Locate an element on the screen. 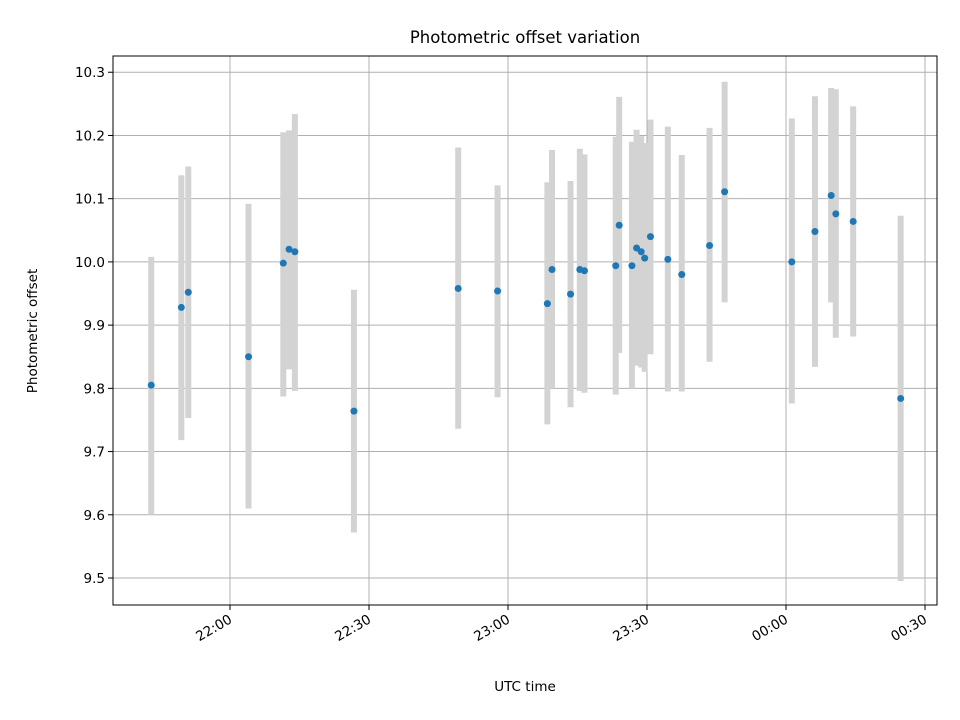  y-tick-label: 10.1 is located at coordinates (90, 200).